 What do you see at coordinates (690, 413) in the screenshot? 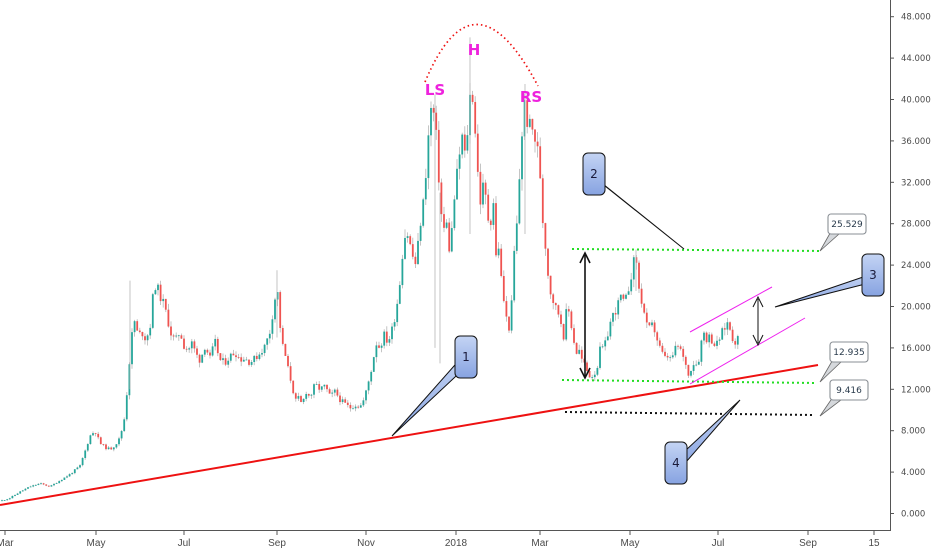
I see `target-level-line` at bounding box center [690, 413].